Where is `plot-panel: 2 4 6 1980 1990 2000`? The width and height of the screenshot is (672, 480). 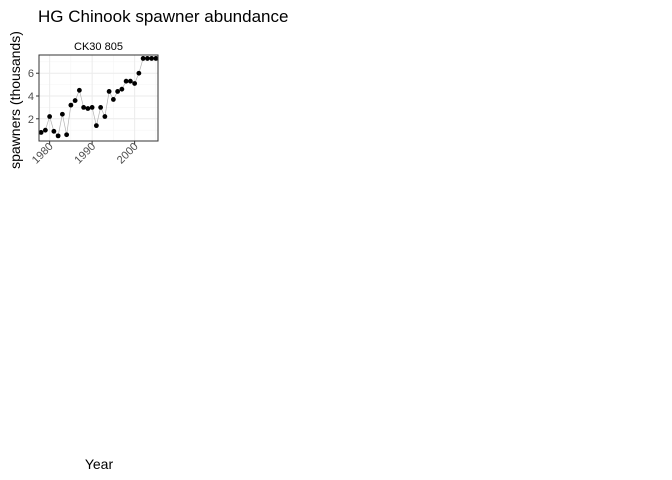 plot-panel: 2 4 6 1980 1990 2000 is located at coordinates (93, 110).